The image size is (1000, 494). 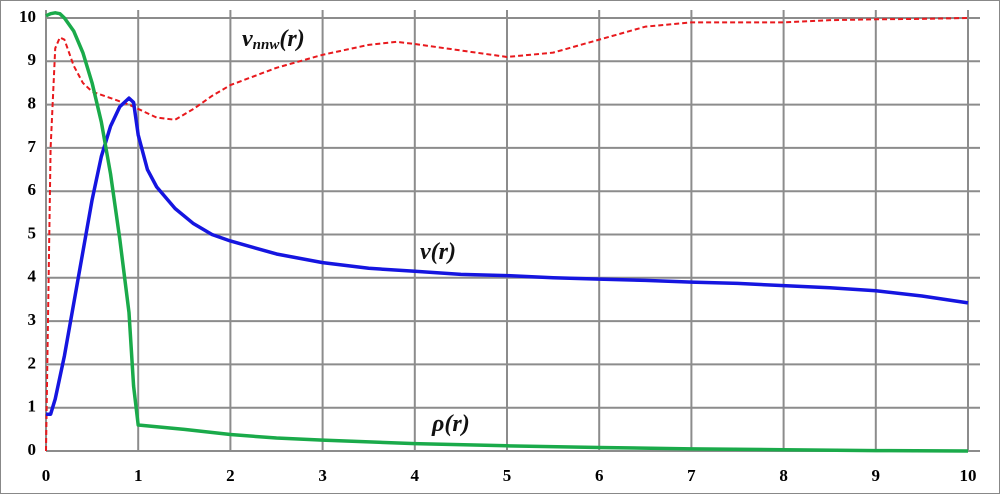 What do you see at coordinates (32, 276) in the screenshot?
I see `y-tick-label: 4` at bounding box center [32, 276].